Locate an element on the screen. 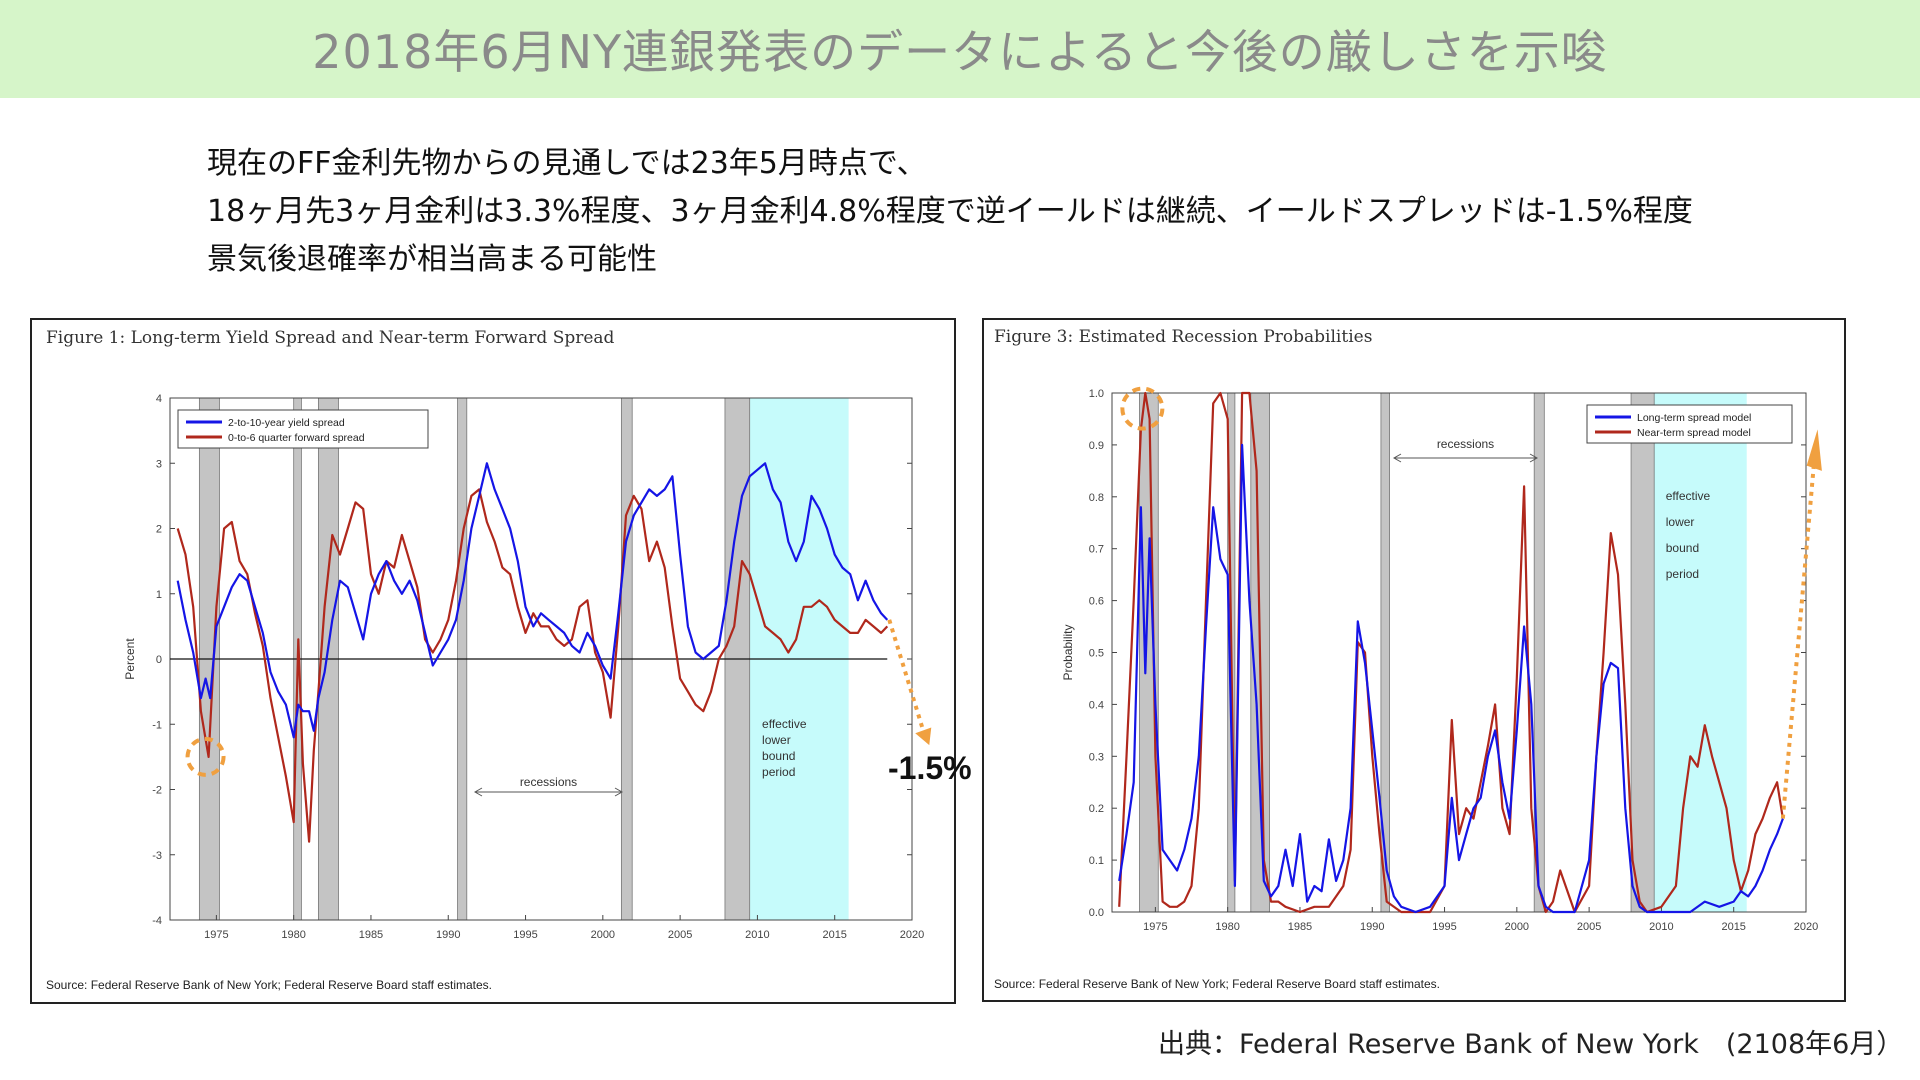  y-tick-label: 3 is located at coordinates (159, 464).